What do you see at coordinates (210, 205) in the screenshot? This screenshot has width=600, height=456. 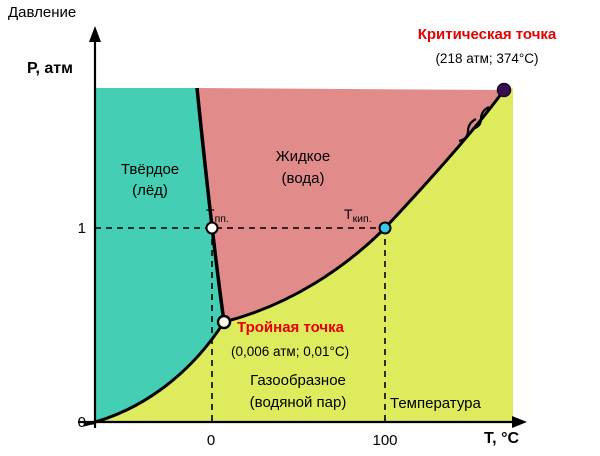 I see `melting-curve` at bounding box center [210, 205].